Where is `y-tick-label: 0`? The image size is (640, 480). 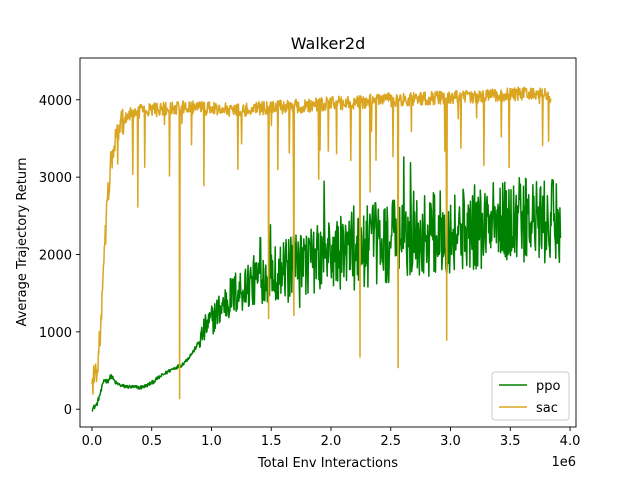
y-tick-label: 0 is located at coordinates (68, 410).